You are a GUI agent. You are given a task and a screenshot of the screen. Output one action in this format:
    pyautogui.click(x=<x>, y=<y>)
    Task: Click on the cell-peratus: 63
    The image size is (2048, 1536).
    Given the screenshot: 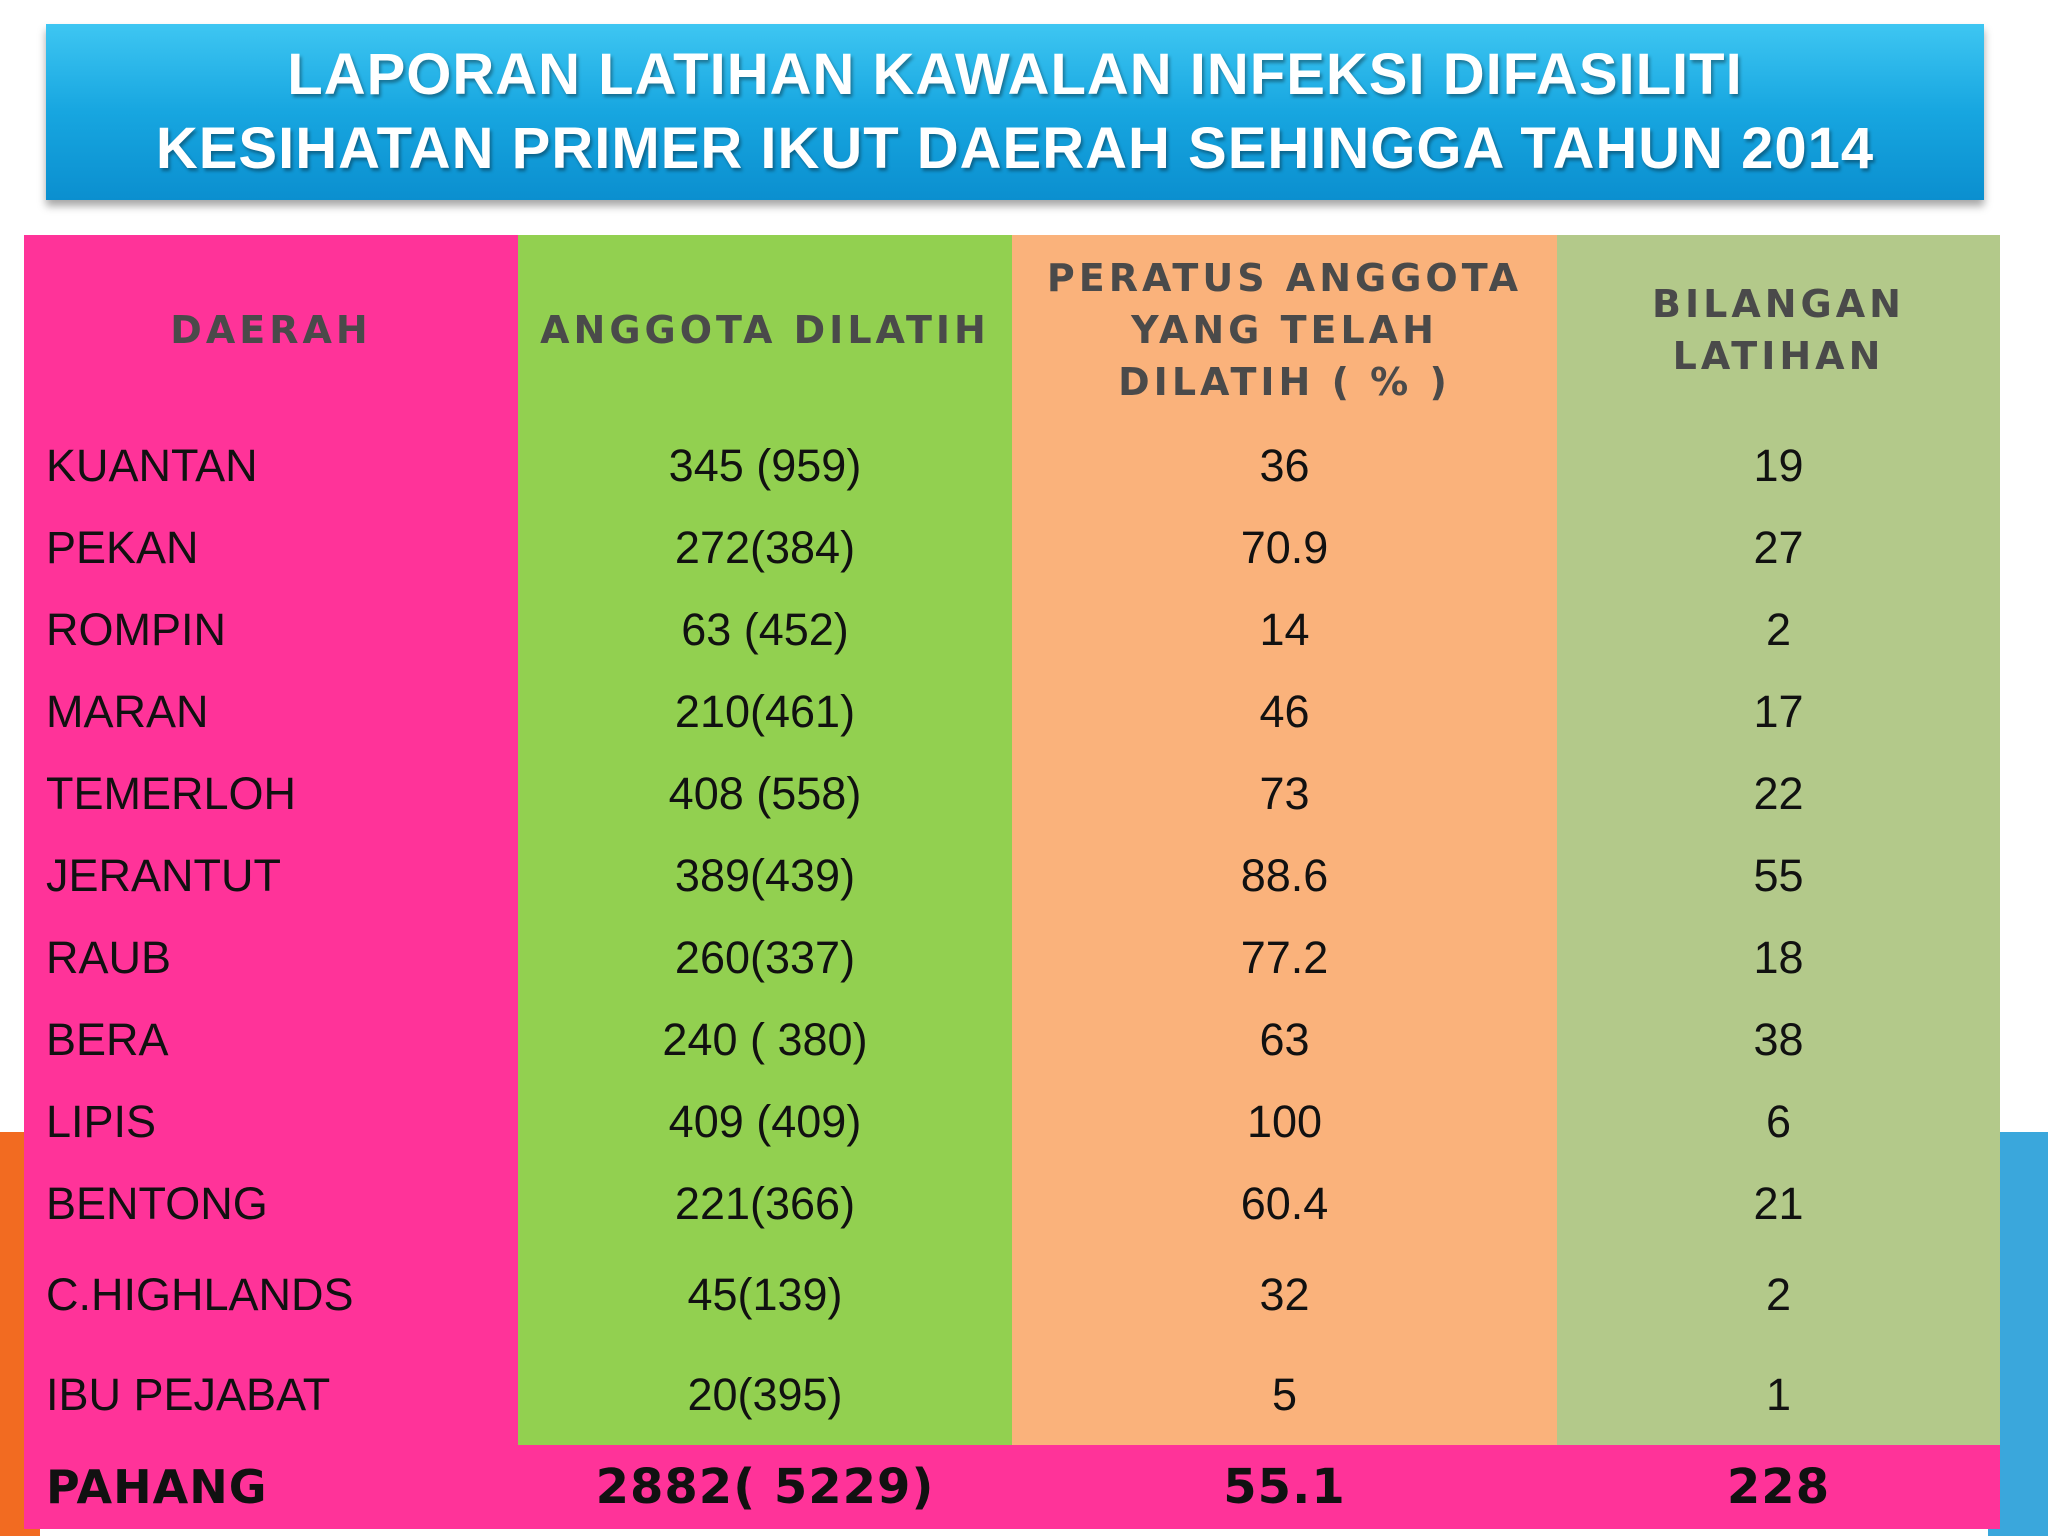 What is the action you would take?
    pyautogui.click(x=1284, y=1040)
    